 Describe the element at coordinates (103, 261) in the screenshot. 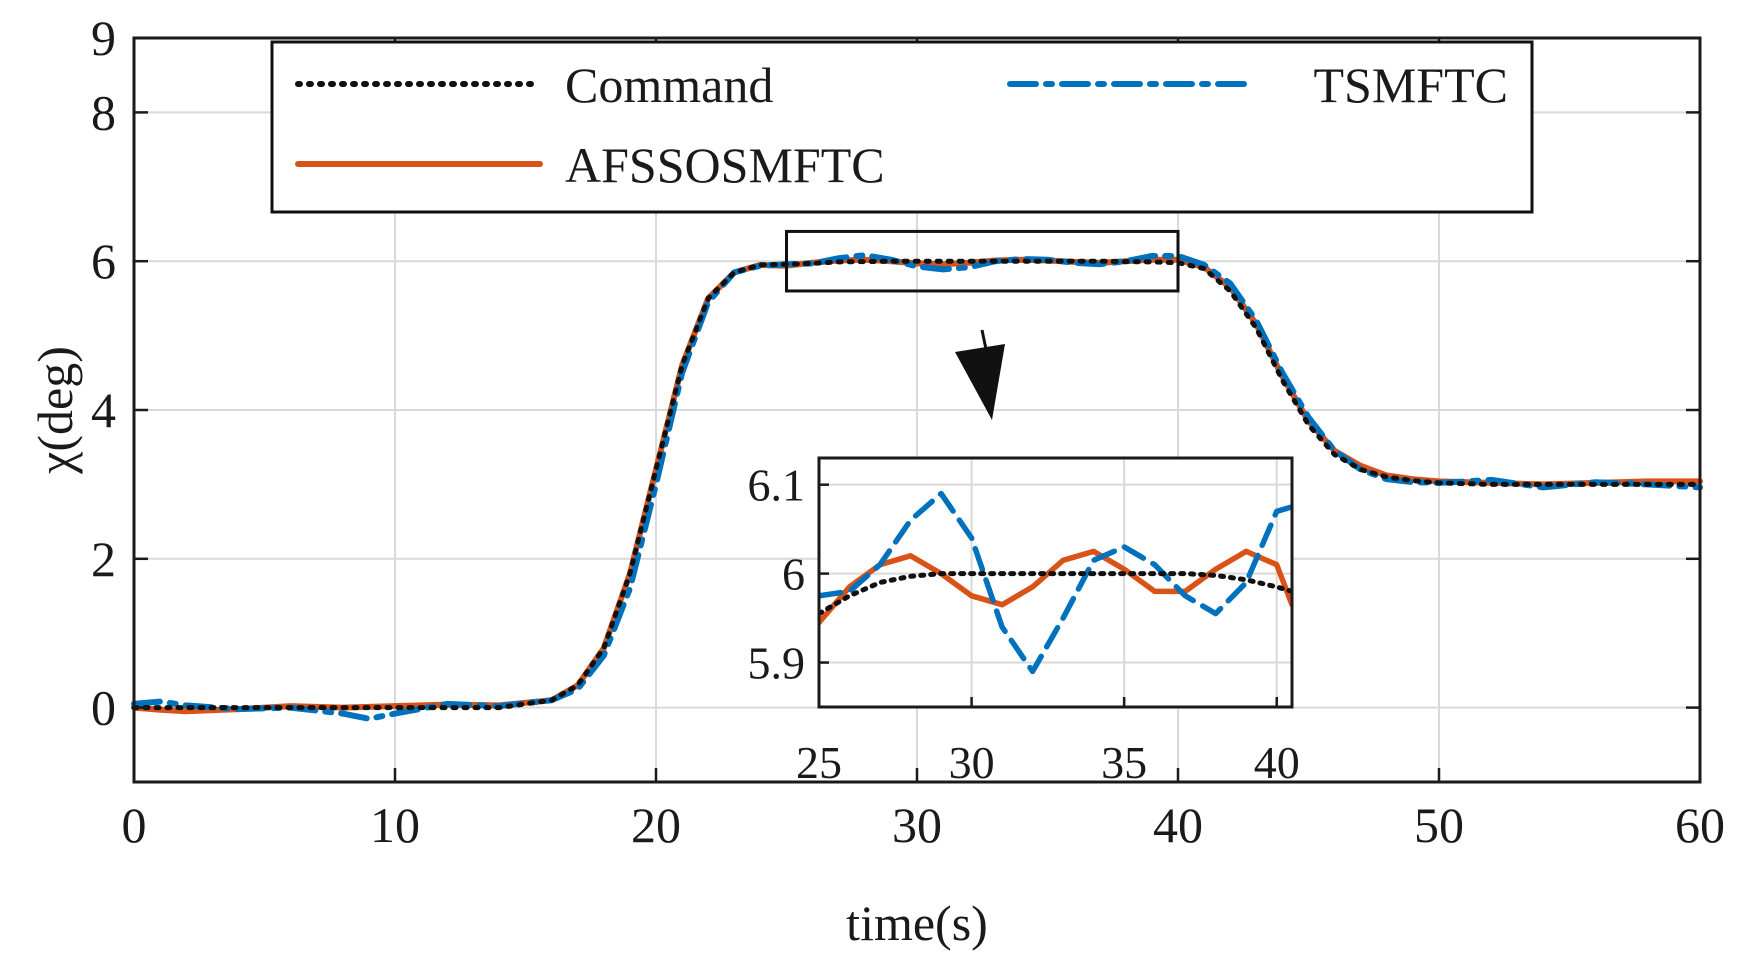

I see `y-tick-label: 6` at that location.